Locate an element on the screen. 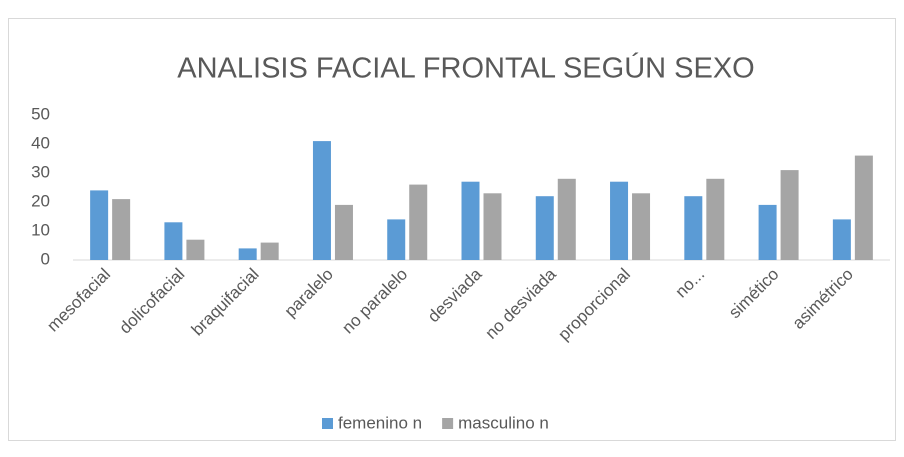 The image size is (904, 457). legend-label: masculino n is located at coordinates (503, 422).